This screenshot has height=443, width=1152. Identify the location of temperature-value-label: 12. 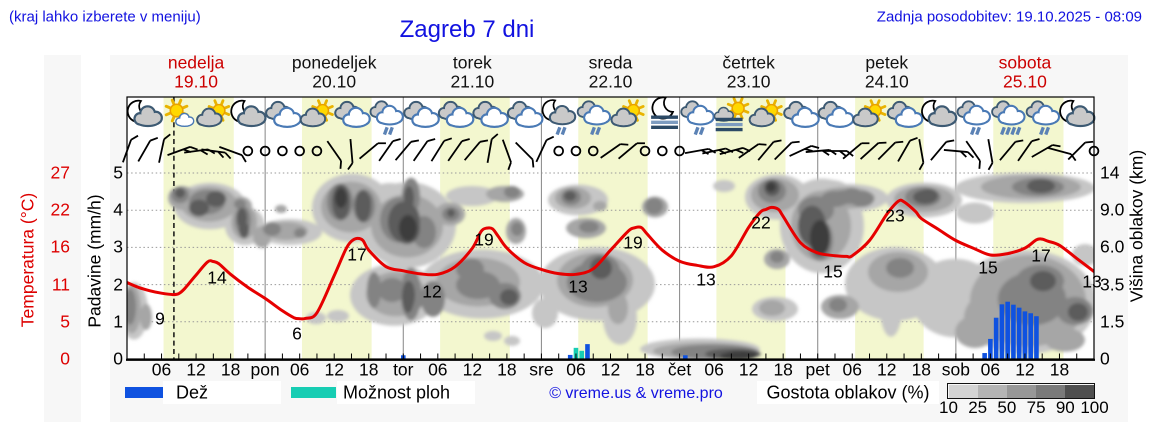
(432, 291).